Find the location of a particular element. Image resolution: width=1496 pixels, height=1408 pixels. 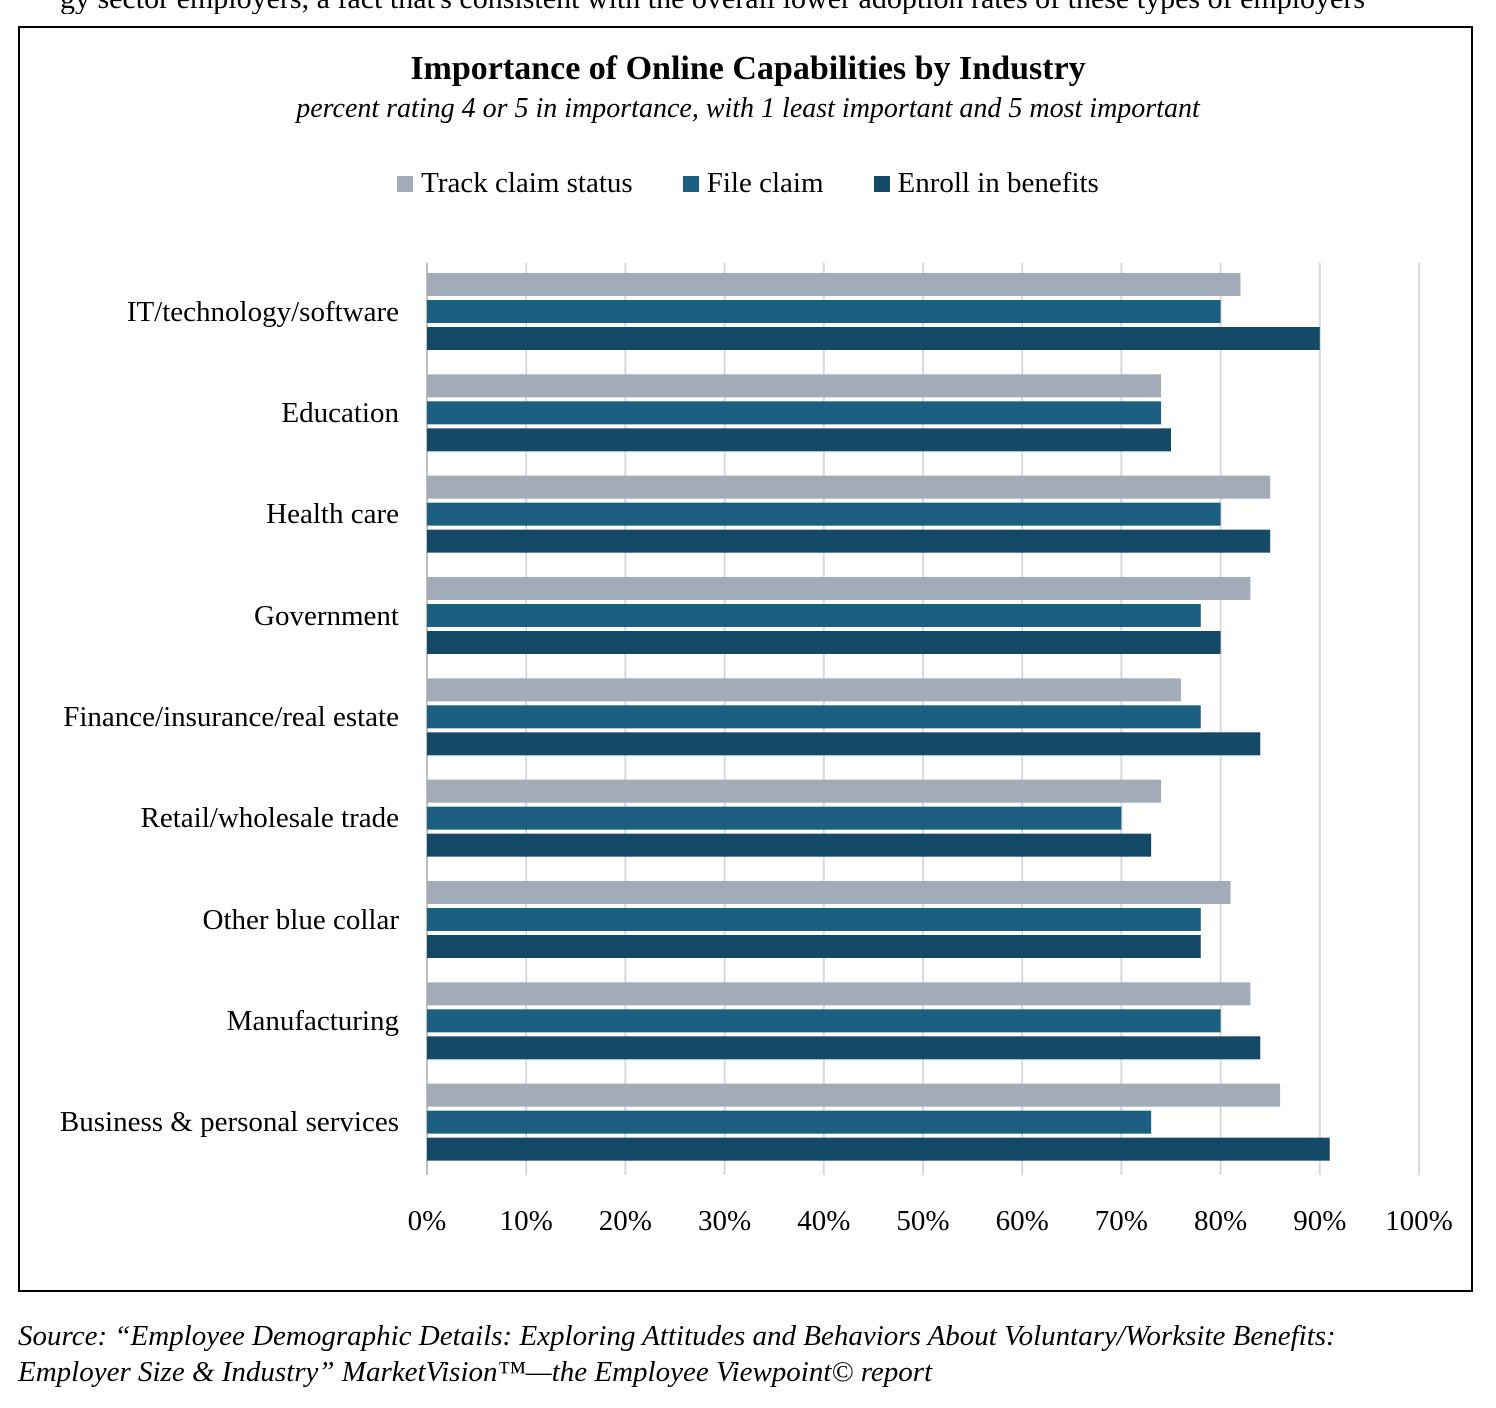

tick-label: 50% is located at coordinates (923, 1221).